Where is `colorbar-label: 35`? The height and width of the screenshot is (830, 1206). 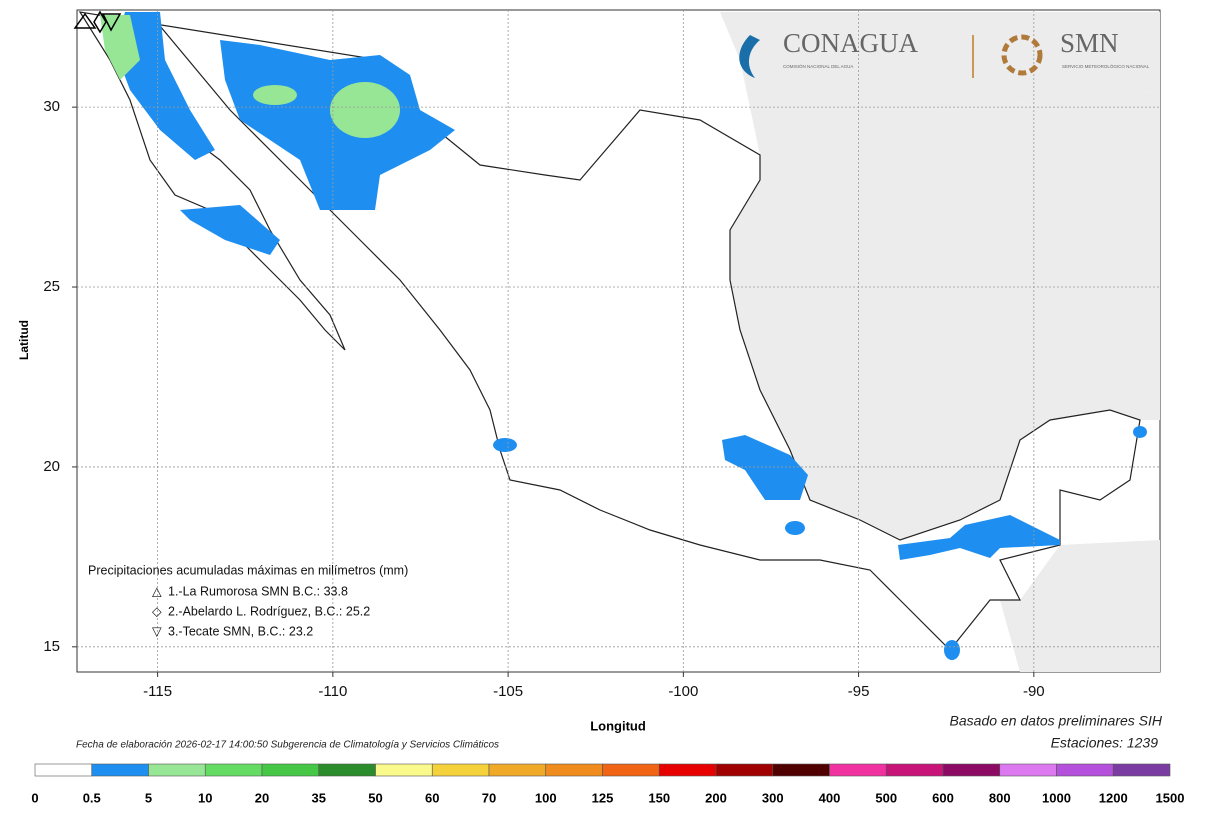
colorbar-label: 35 is located at coordinates (319, 797).